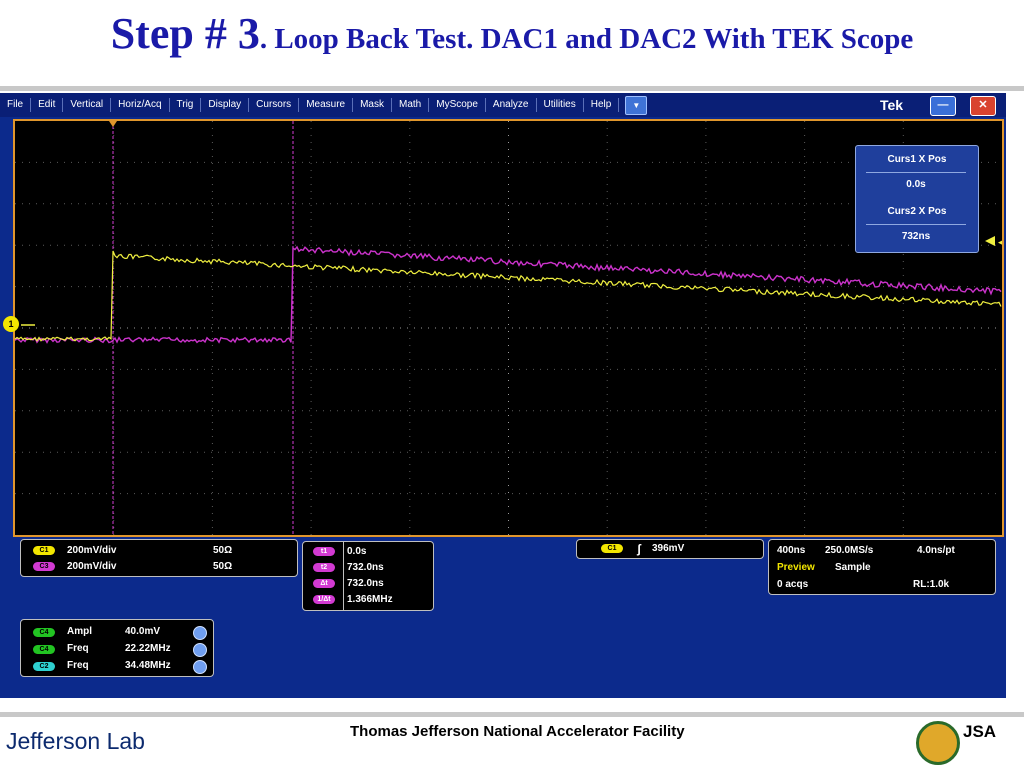  I want to click on preview-label: Preview, so click(796, 567).